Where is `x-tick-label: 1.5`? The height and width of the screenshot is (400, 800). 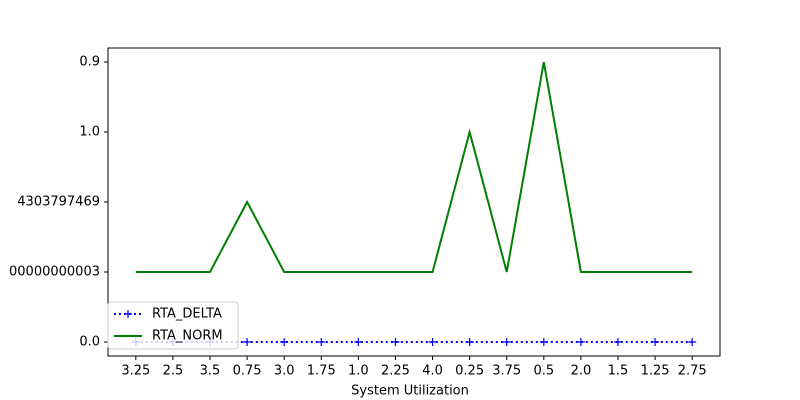
x-tick-label: 1.5 is located at coordinates (618, 371).